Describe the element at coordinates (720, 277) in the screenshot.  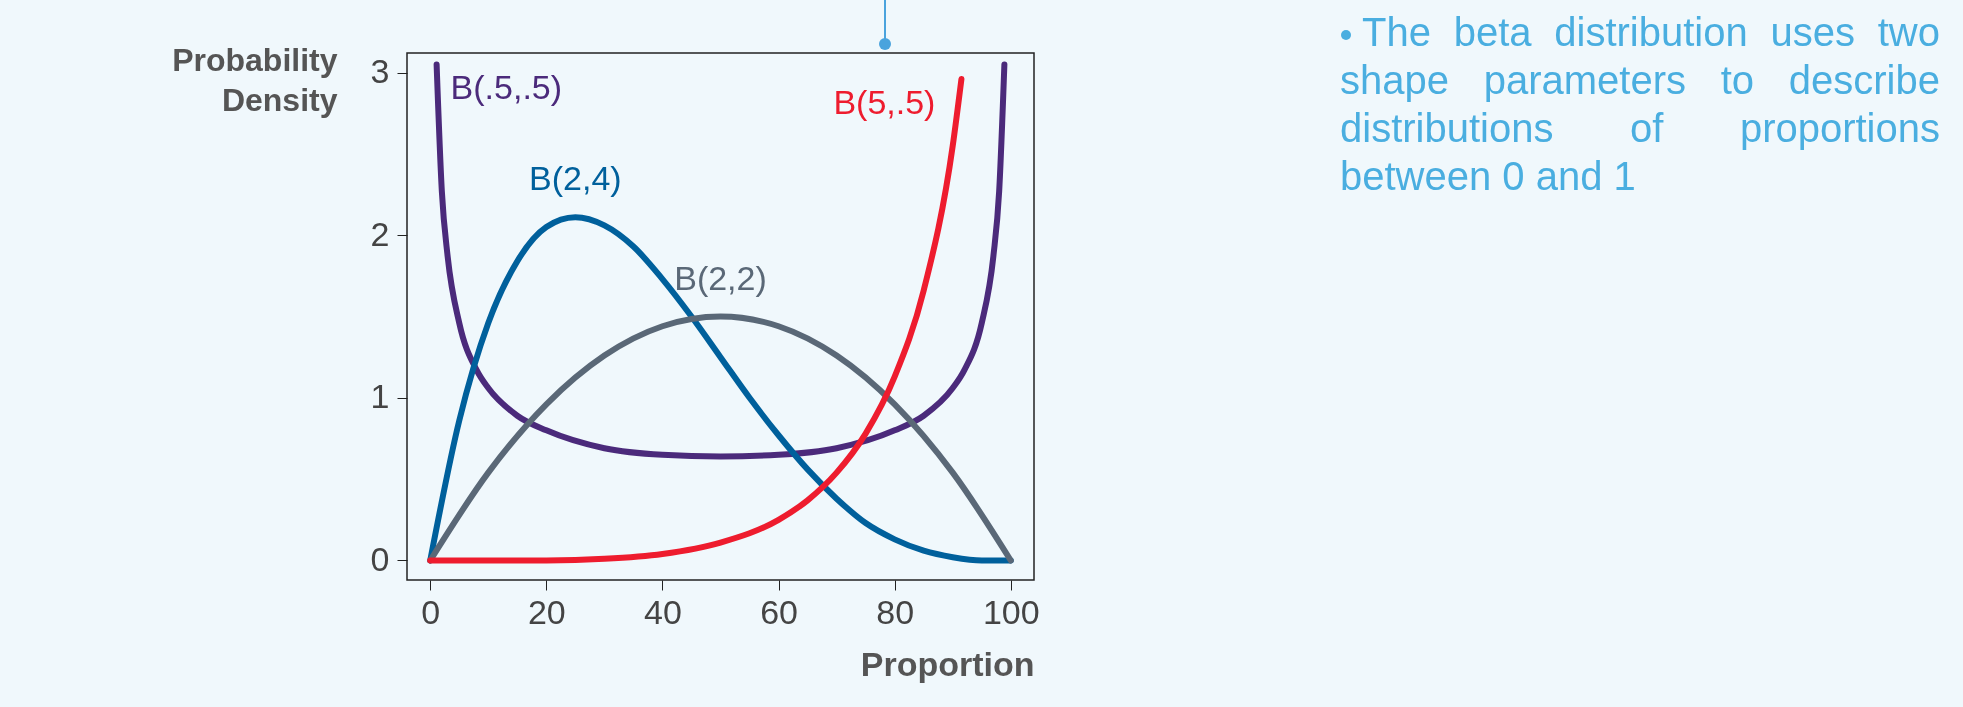
I see `series-label: B(2,2)` at that location.